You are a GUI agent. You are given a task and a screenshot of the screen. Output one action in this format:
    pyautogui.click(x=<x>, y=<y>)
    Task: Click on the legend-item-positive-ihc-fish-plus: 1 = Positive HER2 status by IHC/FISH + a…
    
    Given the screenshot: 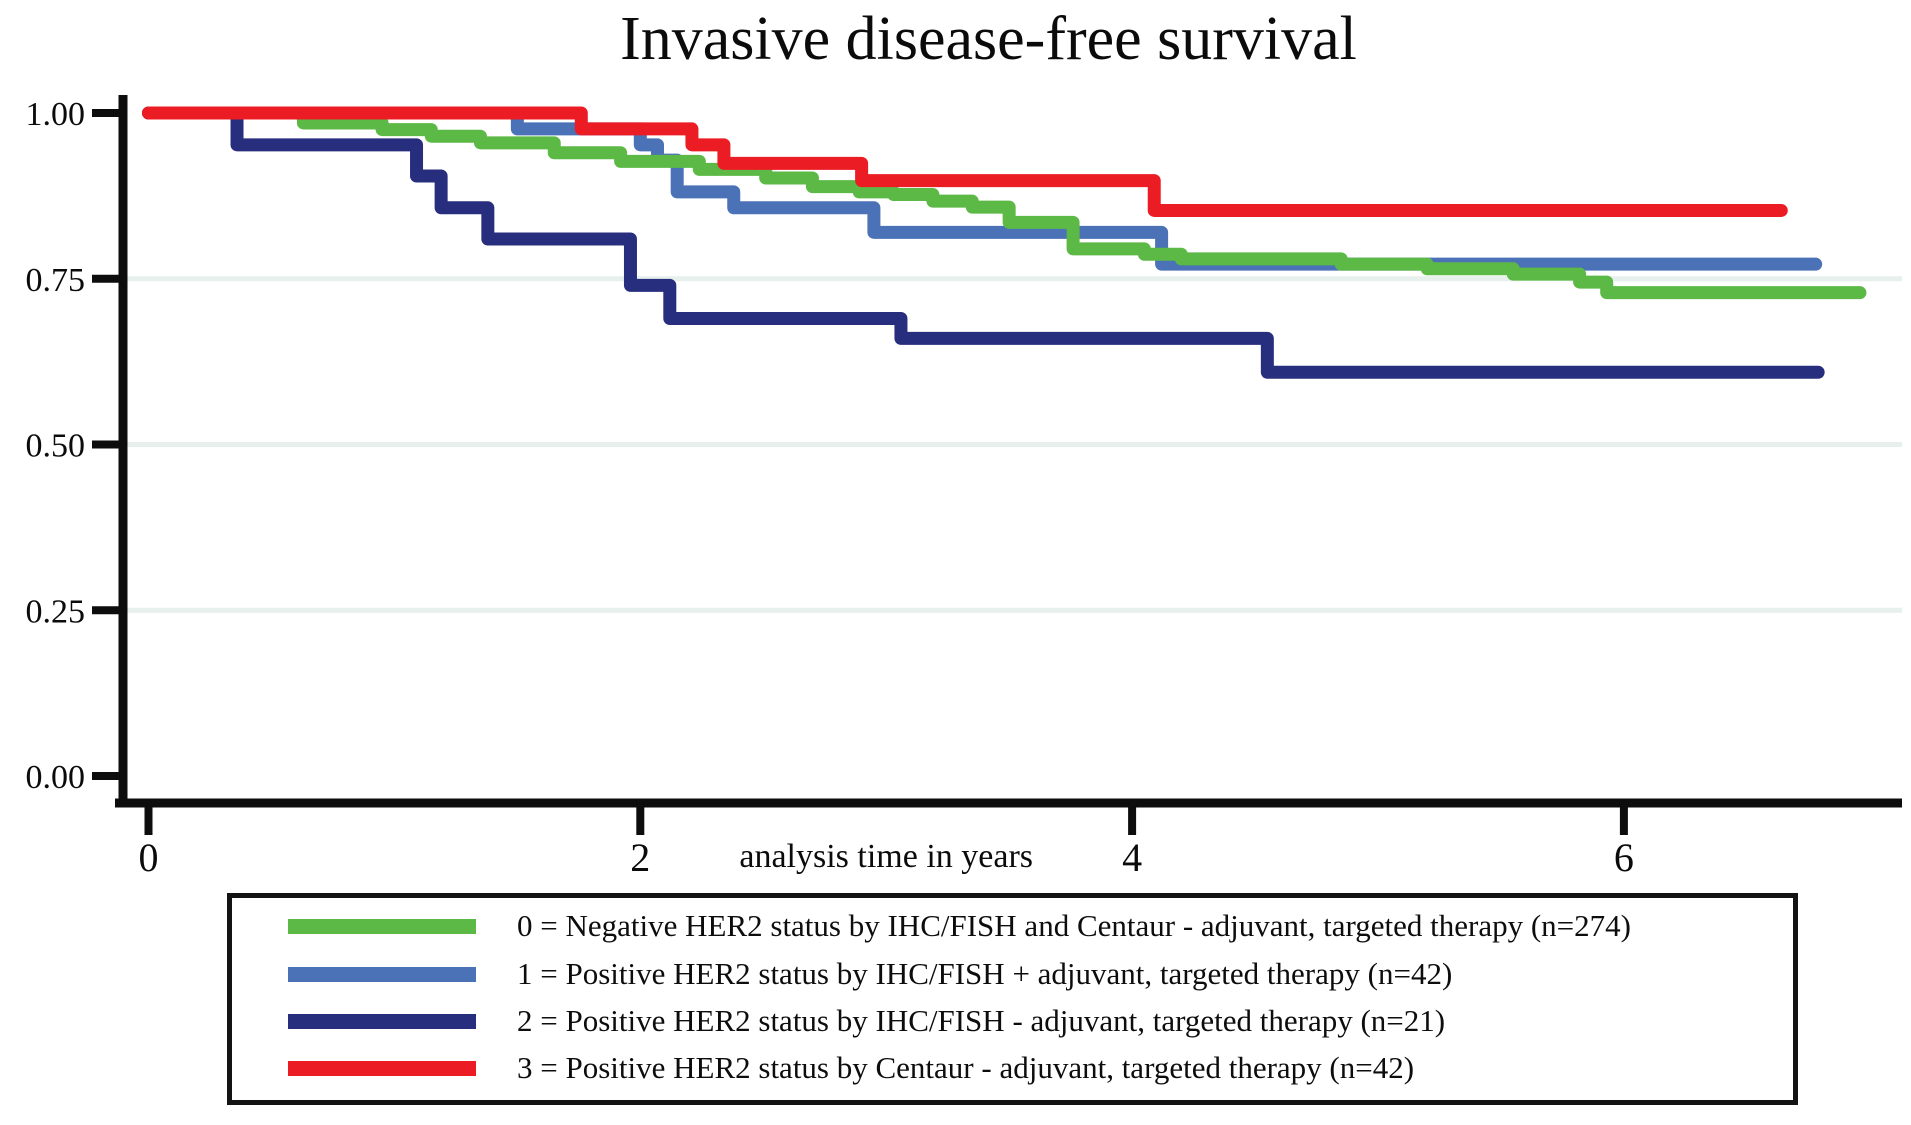 What is the action you would take?
    pyautogui.click(x=870, y=973)
    